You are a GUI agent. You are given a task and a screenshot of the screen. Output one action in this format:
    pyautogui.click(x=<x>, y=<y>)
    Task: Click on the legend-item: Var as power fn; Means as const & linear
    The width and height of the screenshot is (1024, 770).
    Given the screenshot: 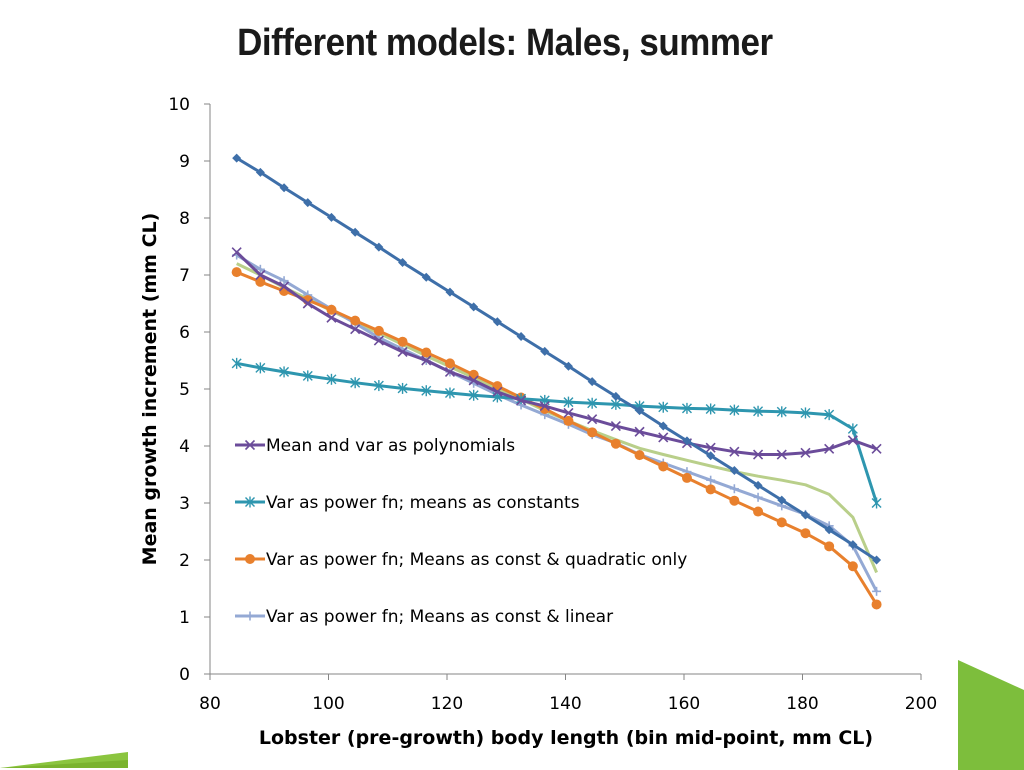 What is the action you would take?
    pyautogui.click(x=424, y=617)
    